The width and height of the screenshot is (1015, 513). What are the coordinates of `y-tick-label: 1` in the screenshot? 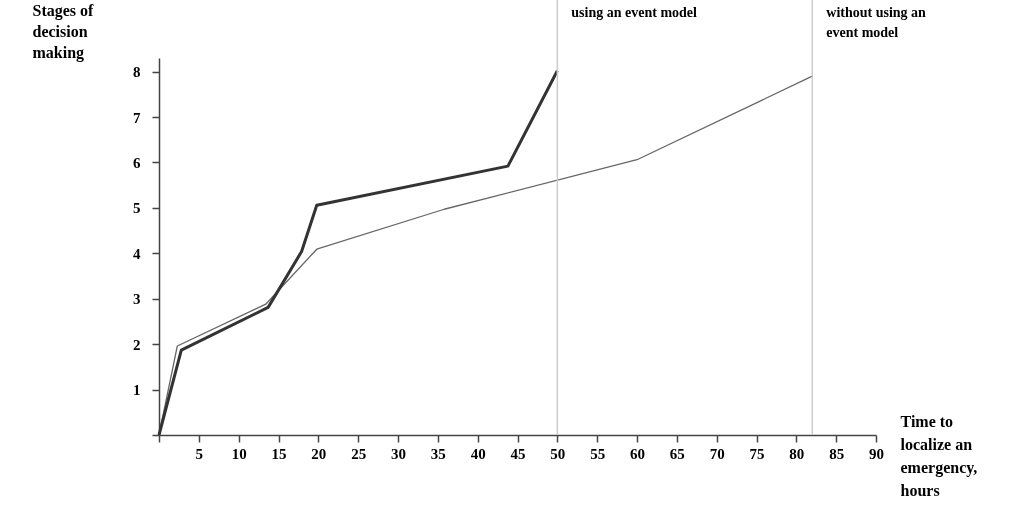 It's located at (137, 390).